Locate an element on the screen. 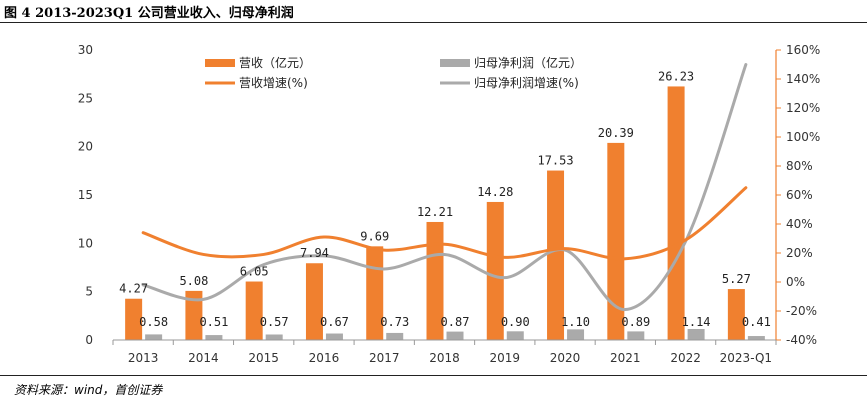 Image resolution: width=867 pixels, height=403 pixels. y-tick-label: 30 is located at coordinates (85, 50).